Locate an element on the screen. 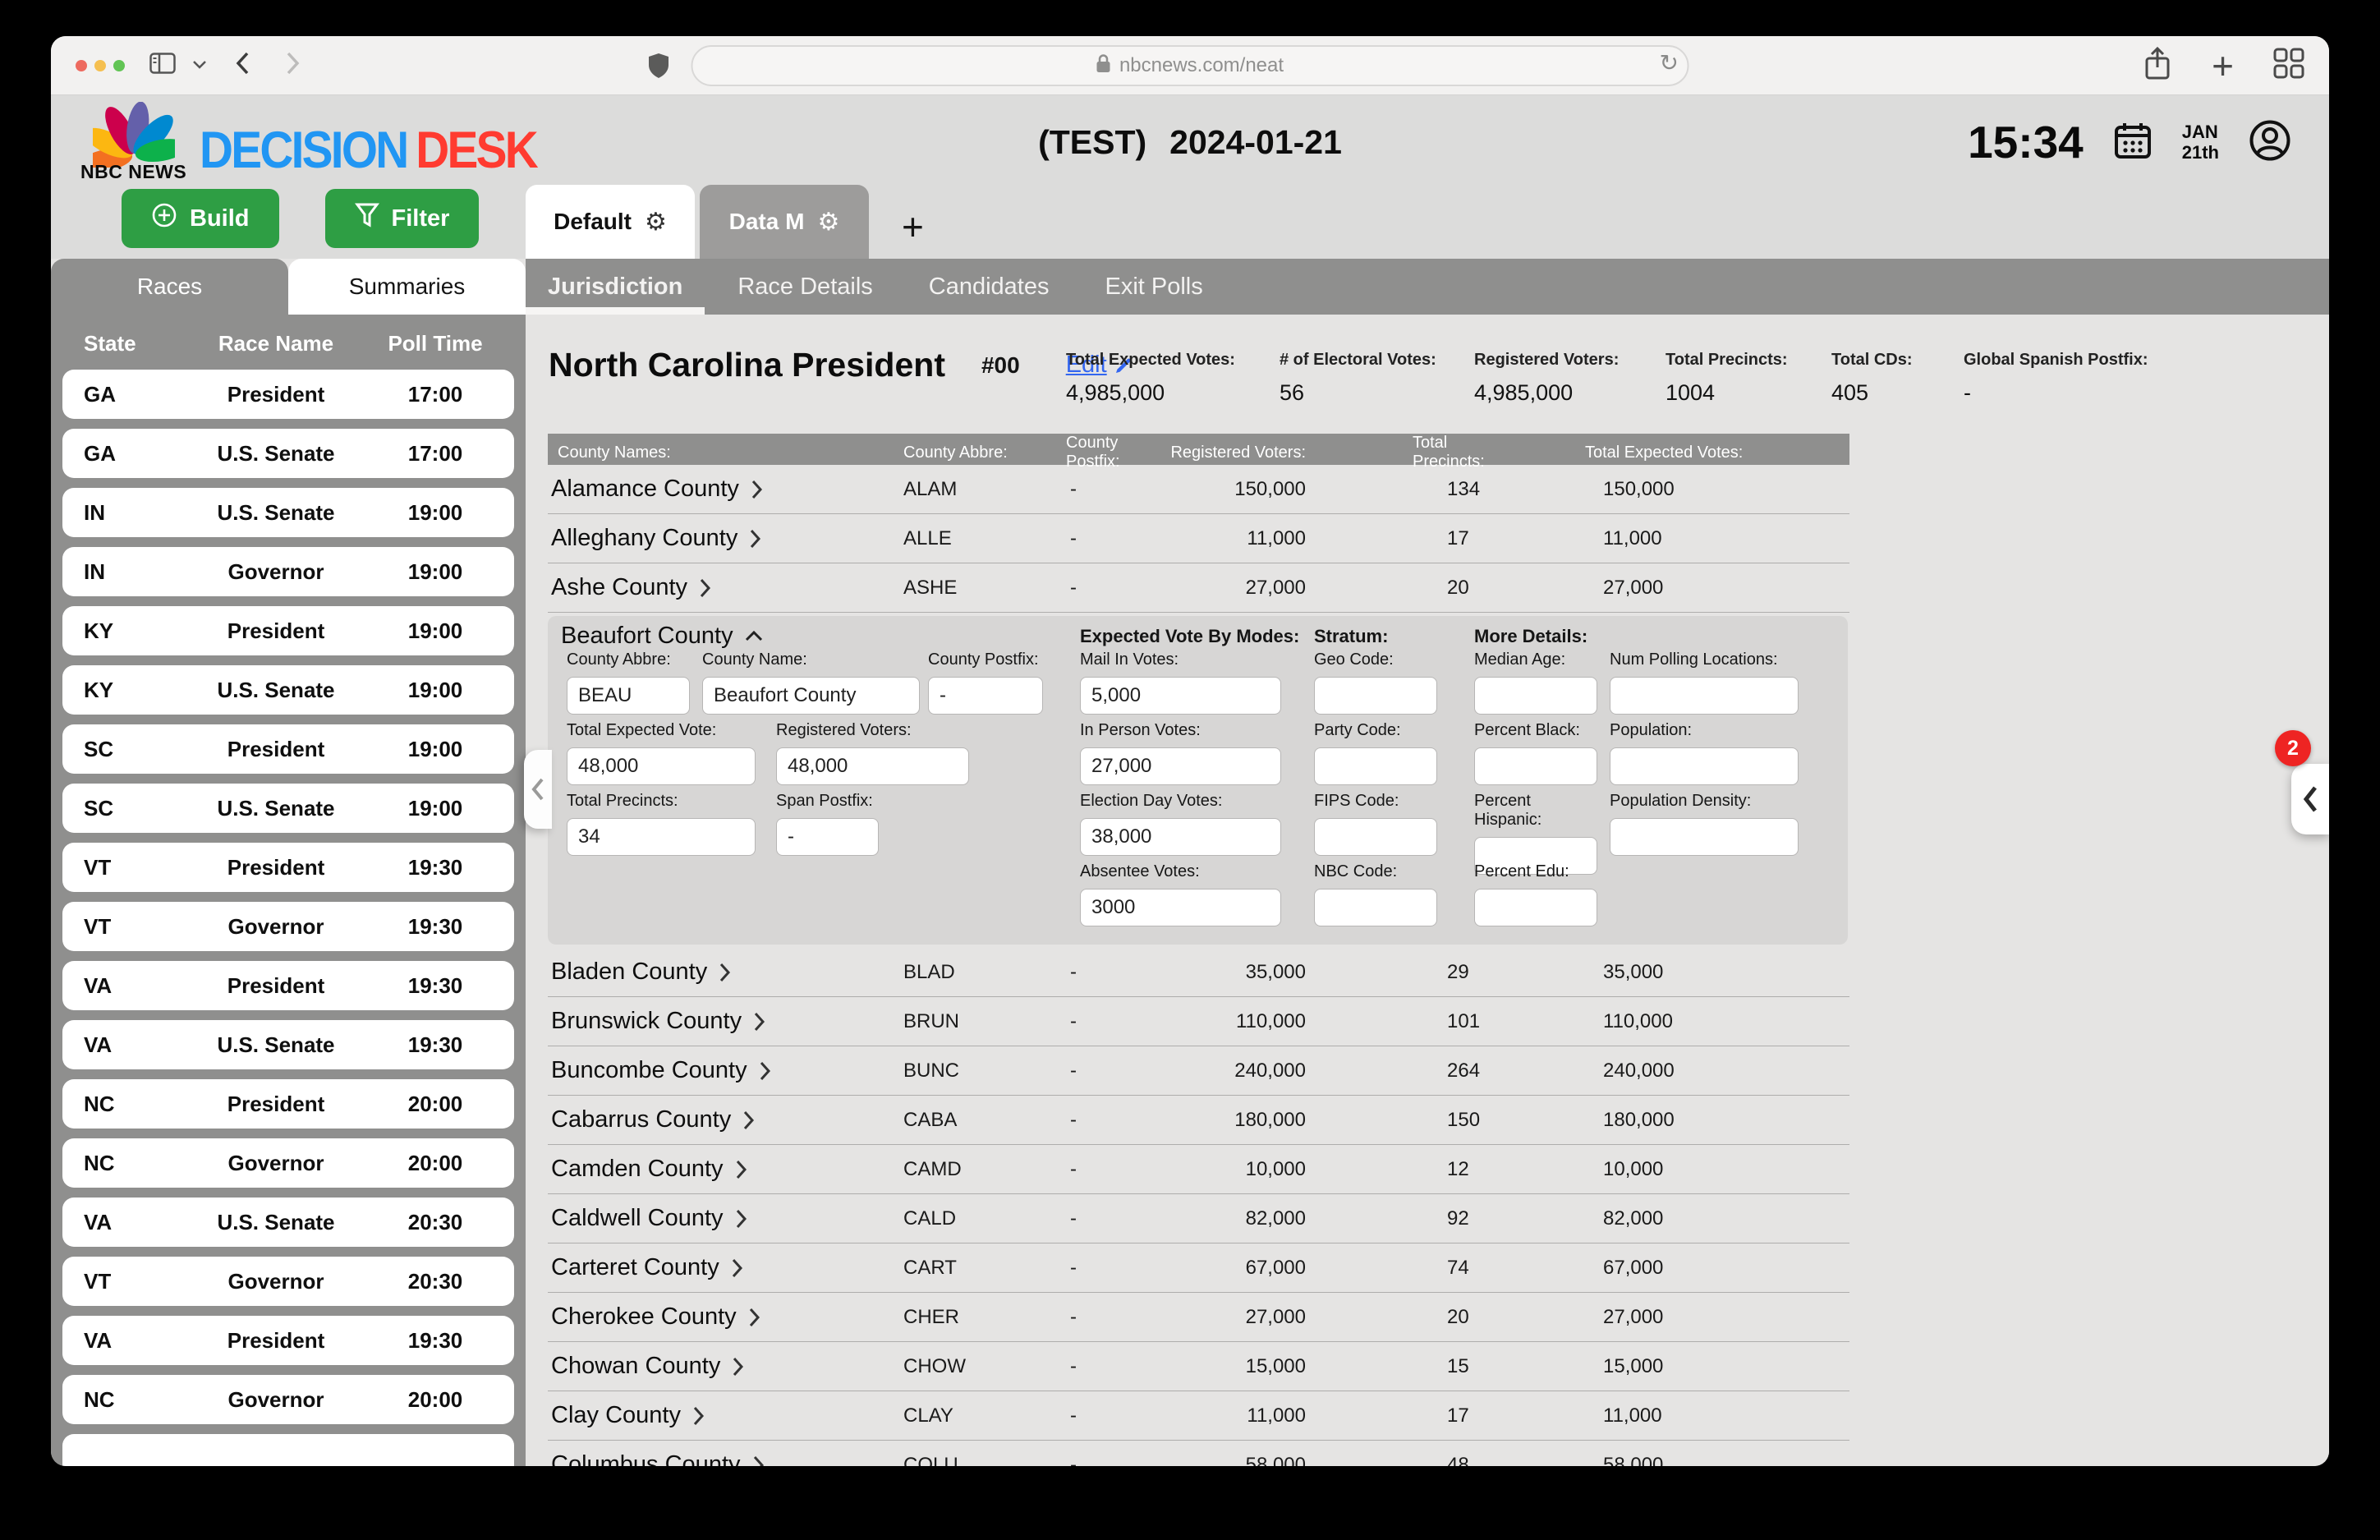  back-icon is located at coordinates (242, 65).